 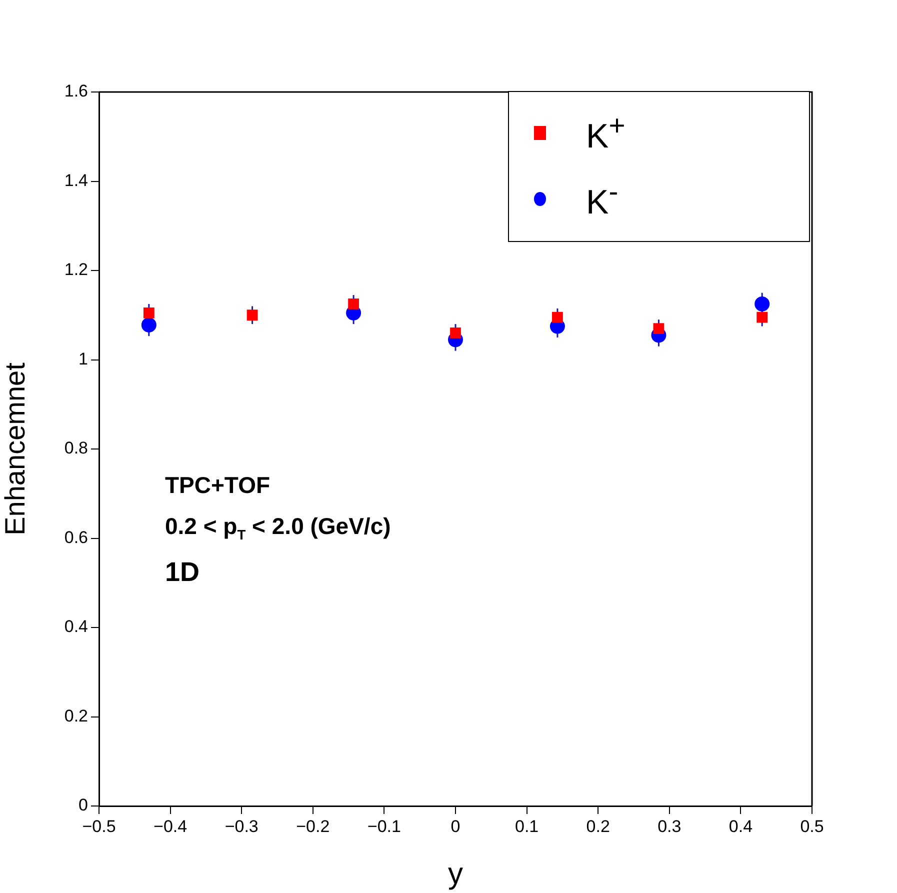 What do you see at coordinates (76, 716) in the screenshot?
I see `y-tick-label: 0.2` at bounding box center [76, 716].